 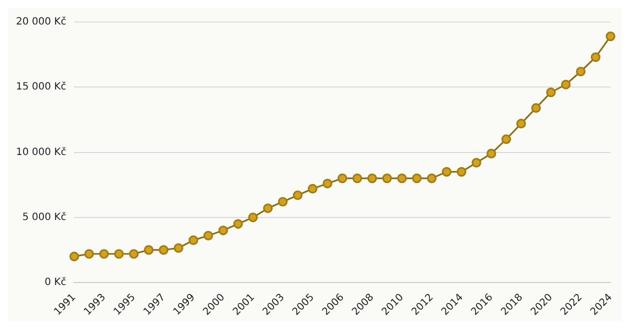 What do you see at coordinates (41, 87) in the screenshot?
I see `y-tick-label: 15 000 Kč` at bounding box center [41, 87].